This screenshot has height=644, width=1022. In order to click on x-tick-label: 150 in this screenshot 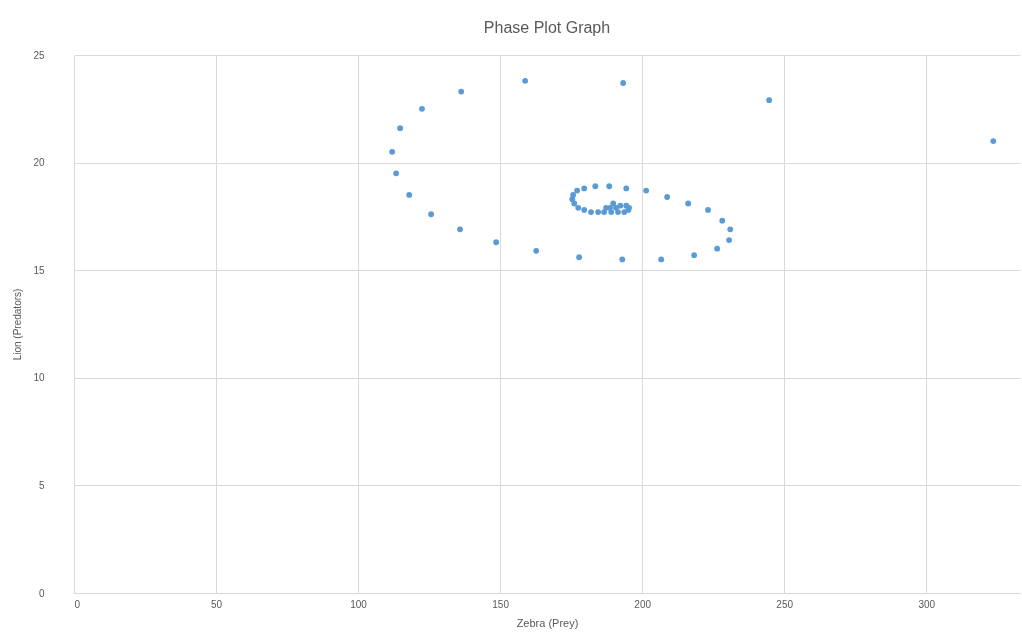, I will do `click(501, 604)`.